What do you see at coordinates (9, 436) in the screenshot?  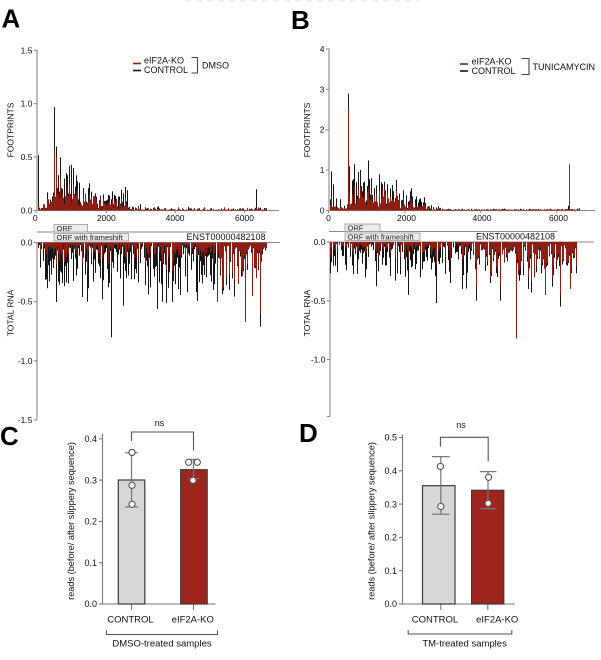 I see `svg-text: C` at bounding box center [9, 436].